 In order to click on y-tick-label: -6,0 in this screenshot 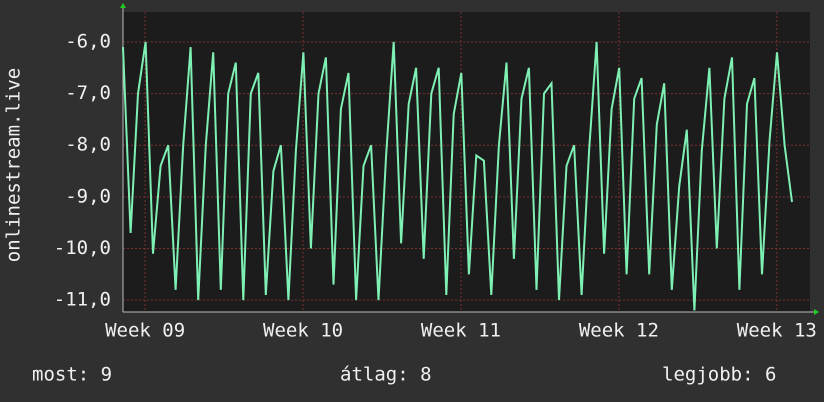, I will do `click(88, 41)`.